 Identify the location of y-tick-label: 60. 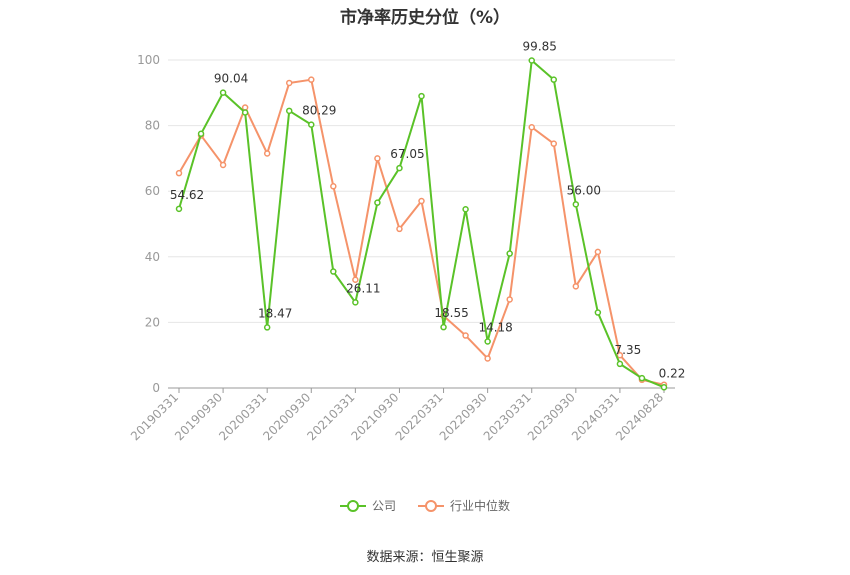
(152, 191).